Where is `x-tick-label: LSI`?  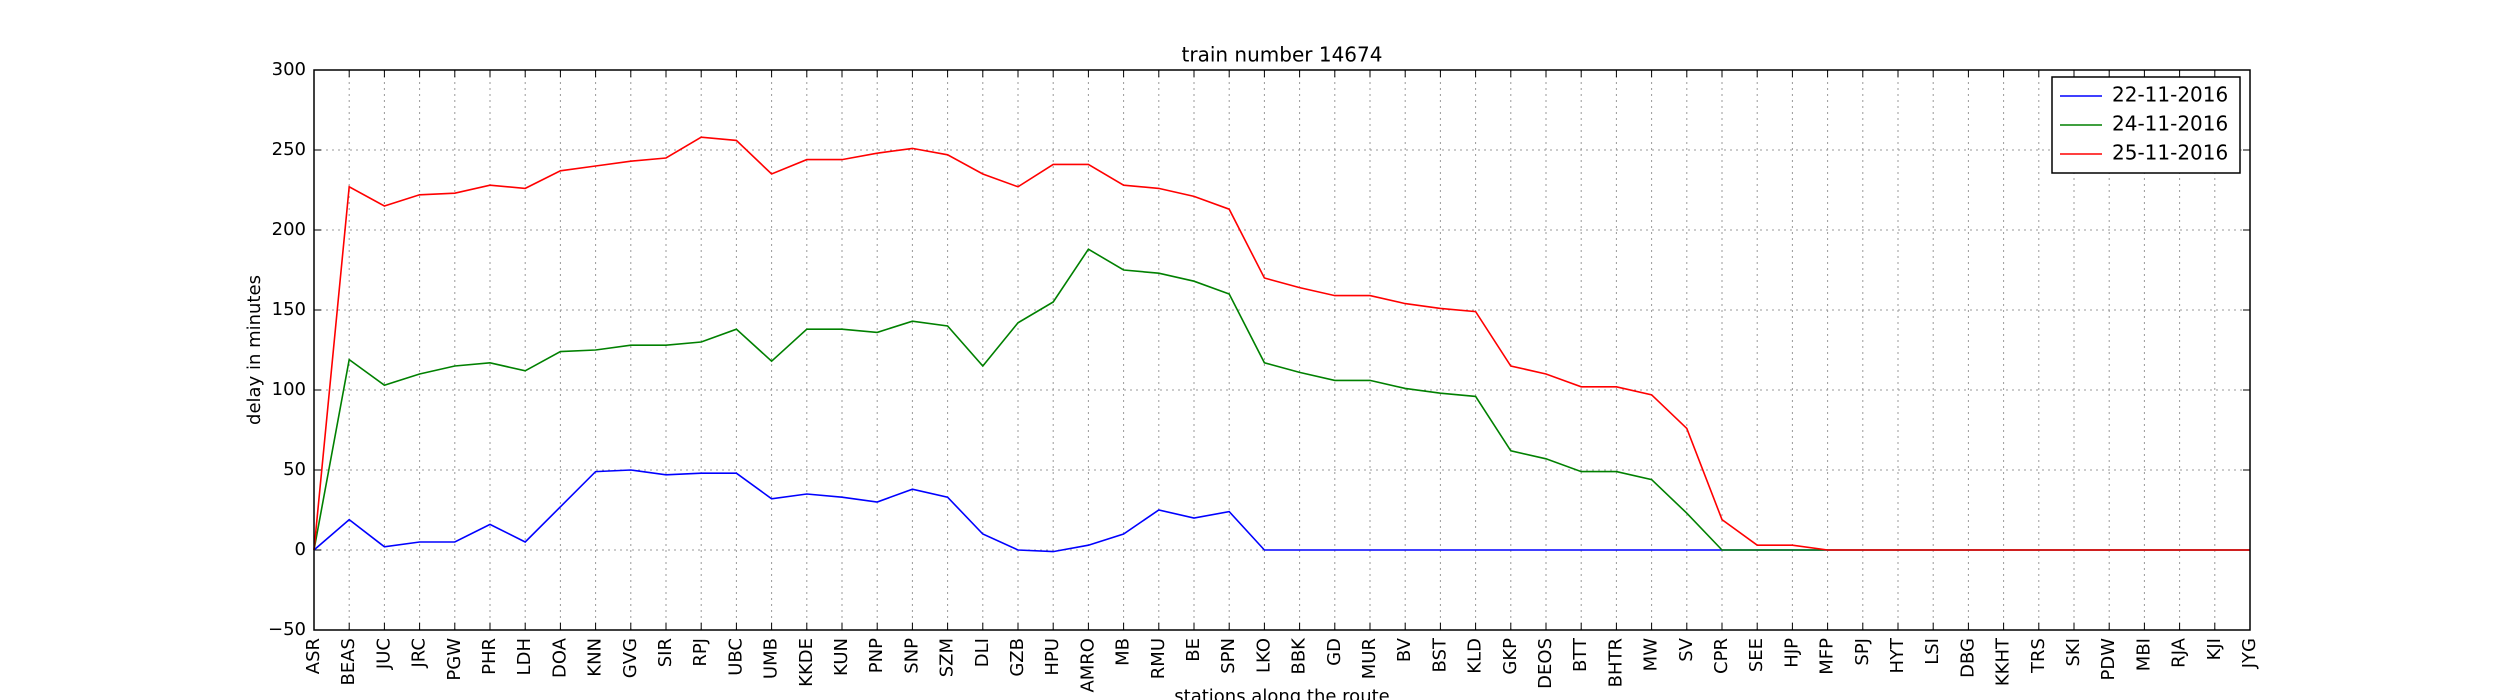 x-tick-label: LSI is located at coordinates (1932, 651).